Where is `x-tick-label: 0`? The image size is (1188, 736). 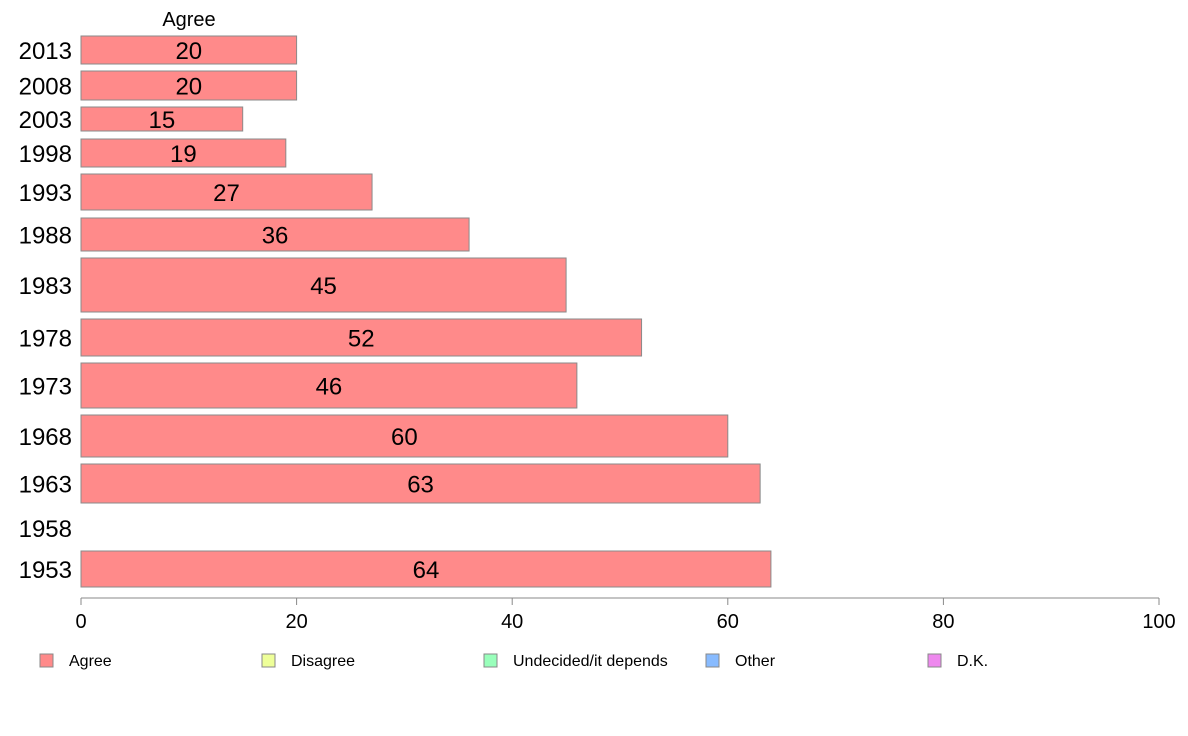 x-tick-label: 0 is located at coordinates (80, 622).